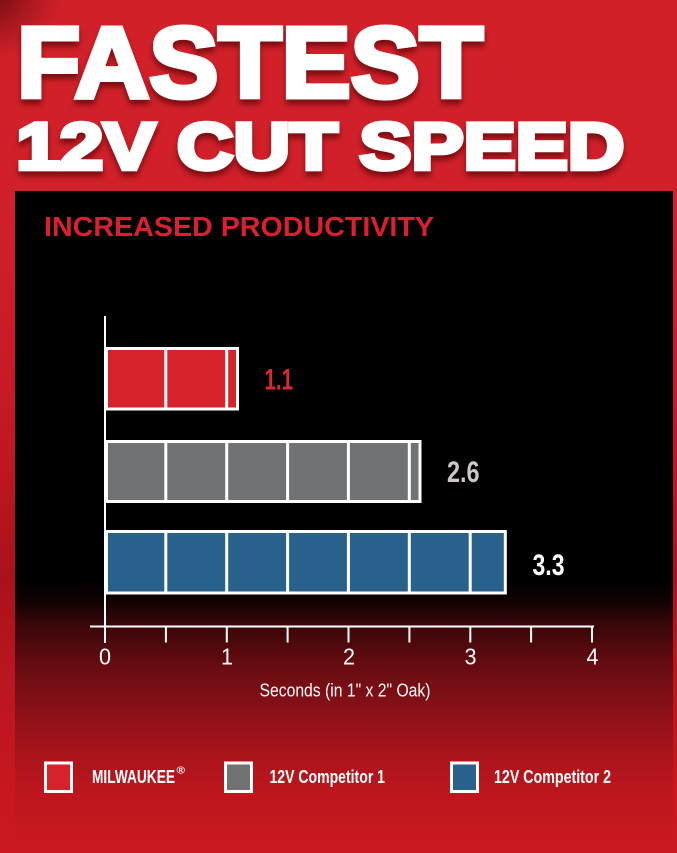 The image size is (677, 853). What do you see at coordinates (227, 657) in the screenshot?
I see `svg-text: 1` at bounding box center [227, 657].